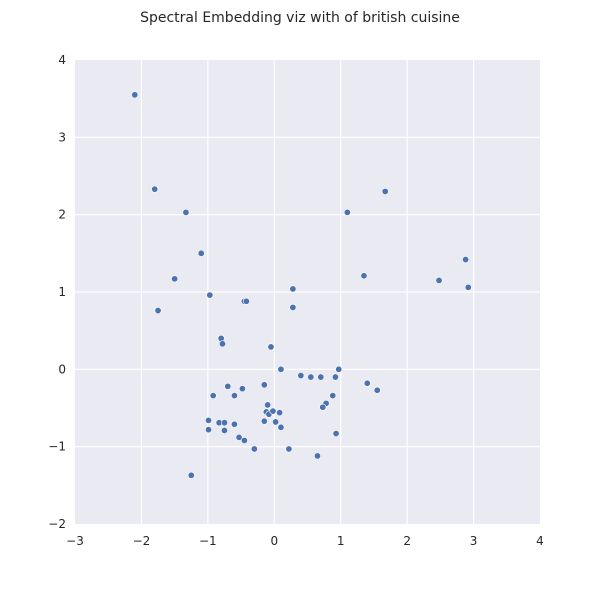 The width and height of the screenshot is (600, 600). What do you see at coordinates (57, 447) in the screenshot?
I see `y-tick-label: −1` at bounding box center [57, 447].